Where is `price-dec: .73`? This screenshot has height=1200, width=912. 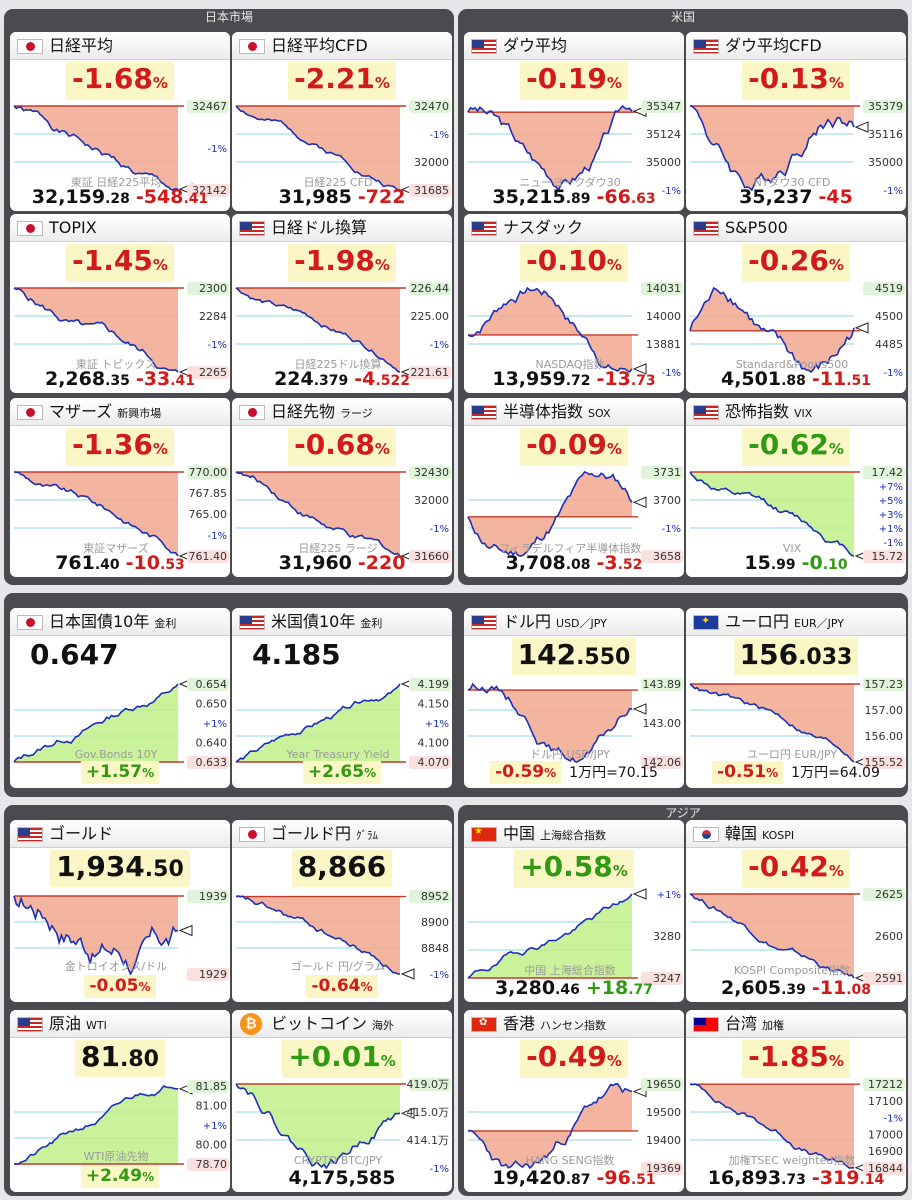 price-dec: .73 is located at coordinates (793, 1180).